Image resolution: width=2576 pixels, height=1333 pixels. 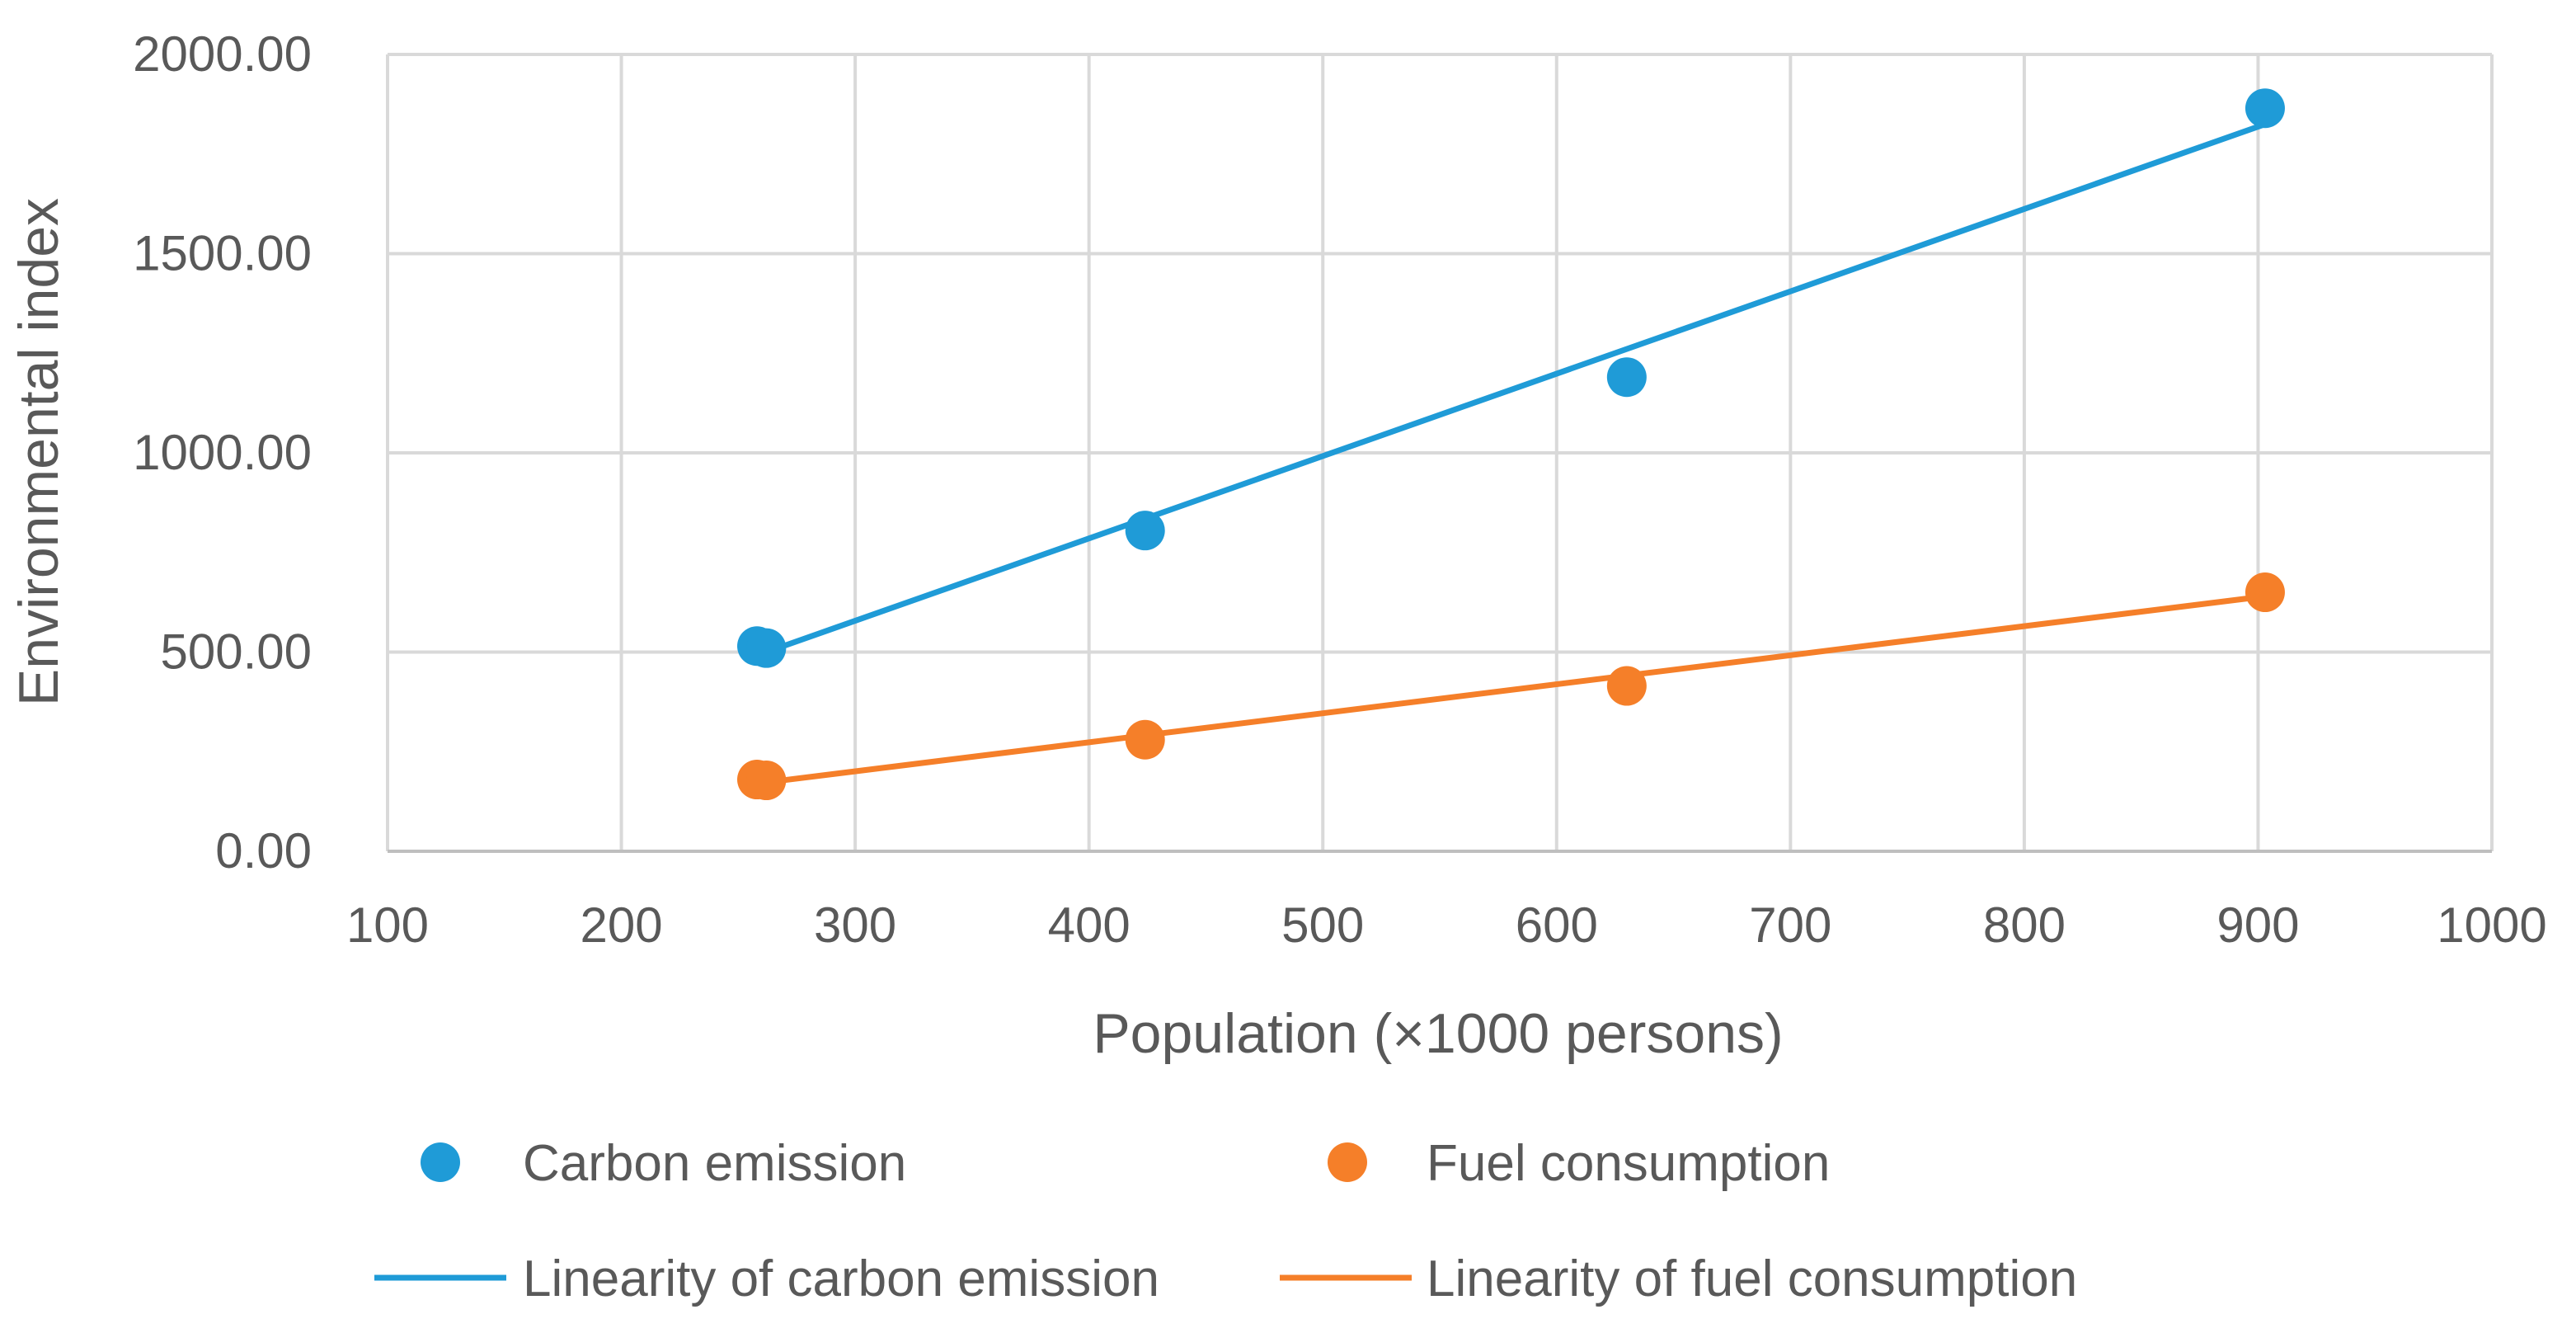 I want to click on legend-marker-carbon-emission, so click(x=440, y=1162).